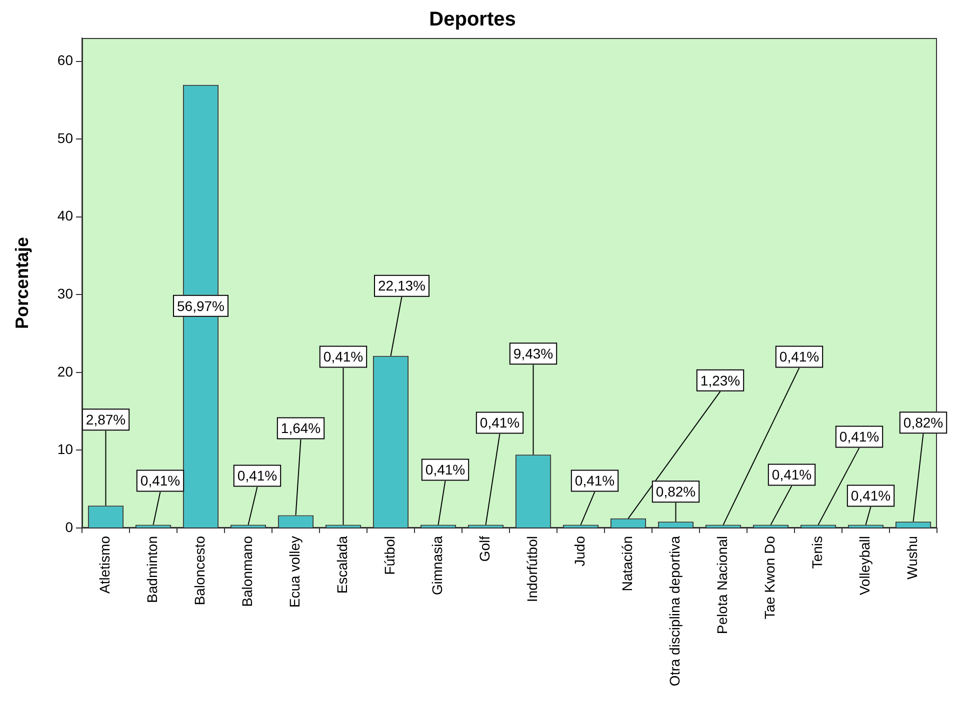 The width and height of the screenshot is (957, 722). What do you see at coordinates (65, 216) in the screenshot?
I see `y-tick-label: 40` at bounding box center [65, 216].